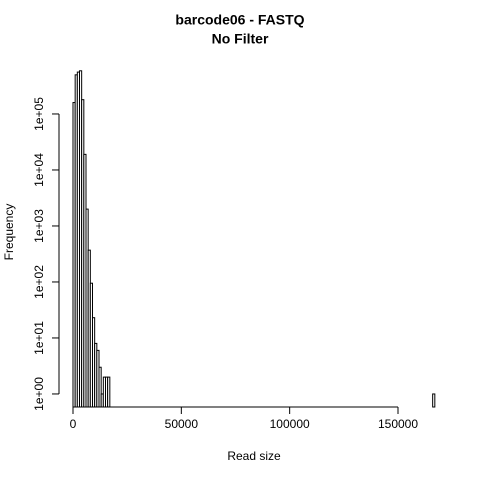 This screenshot has width=480, height=480. I want to click on y-tick-label: 1e+03, so click(39, 226).